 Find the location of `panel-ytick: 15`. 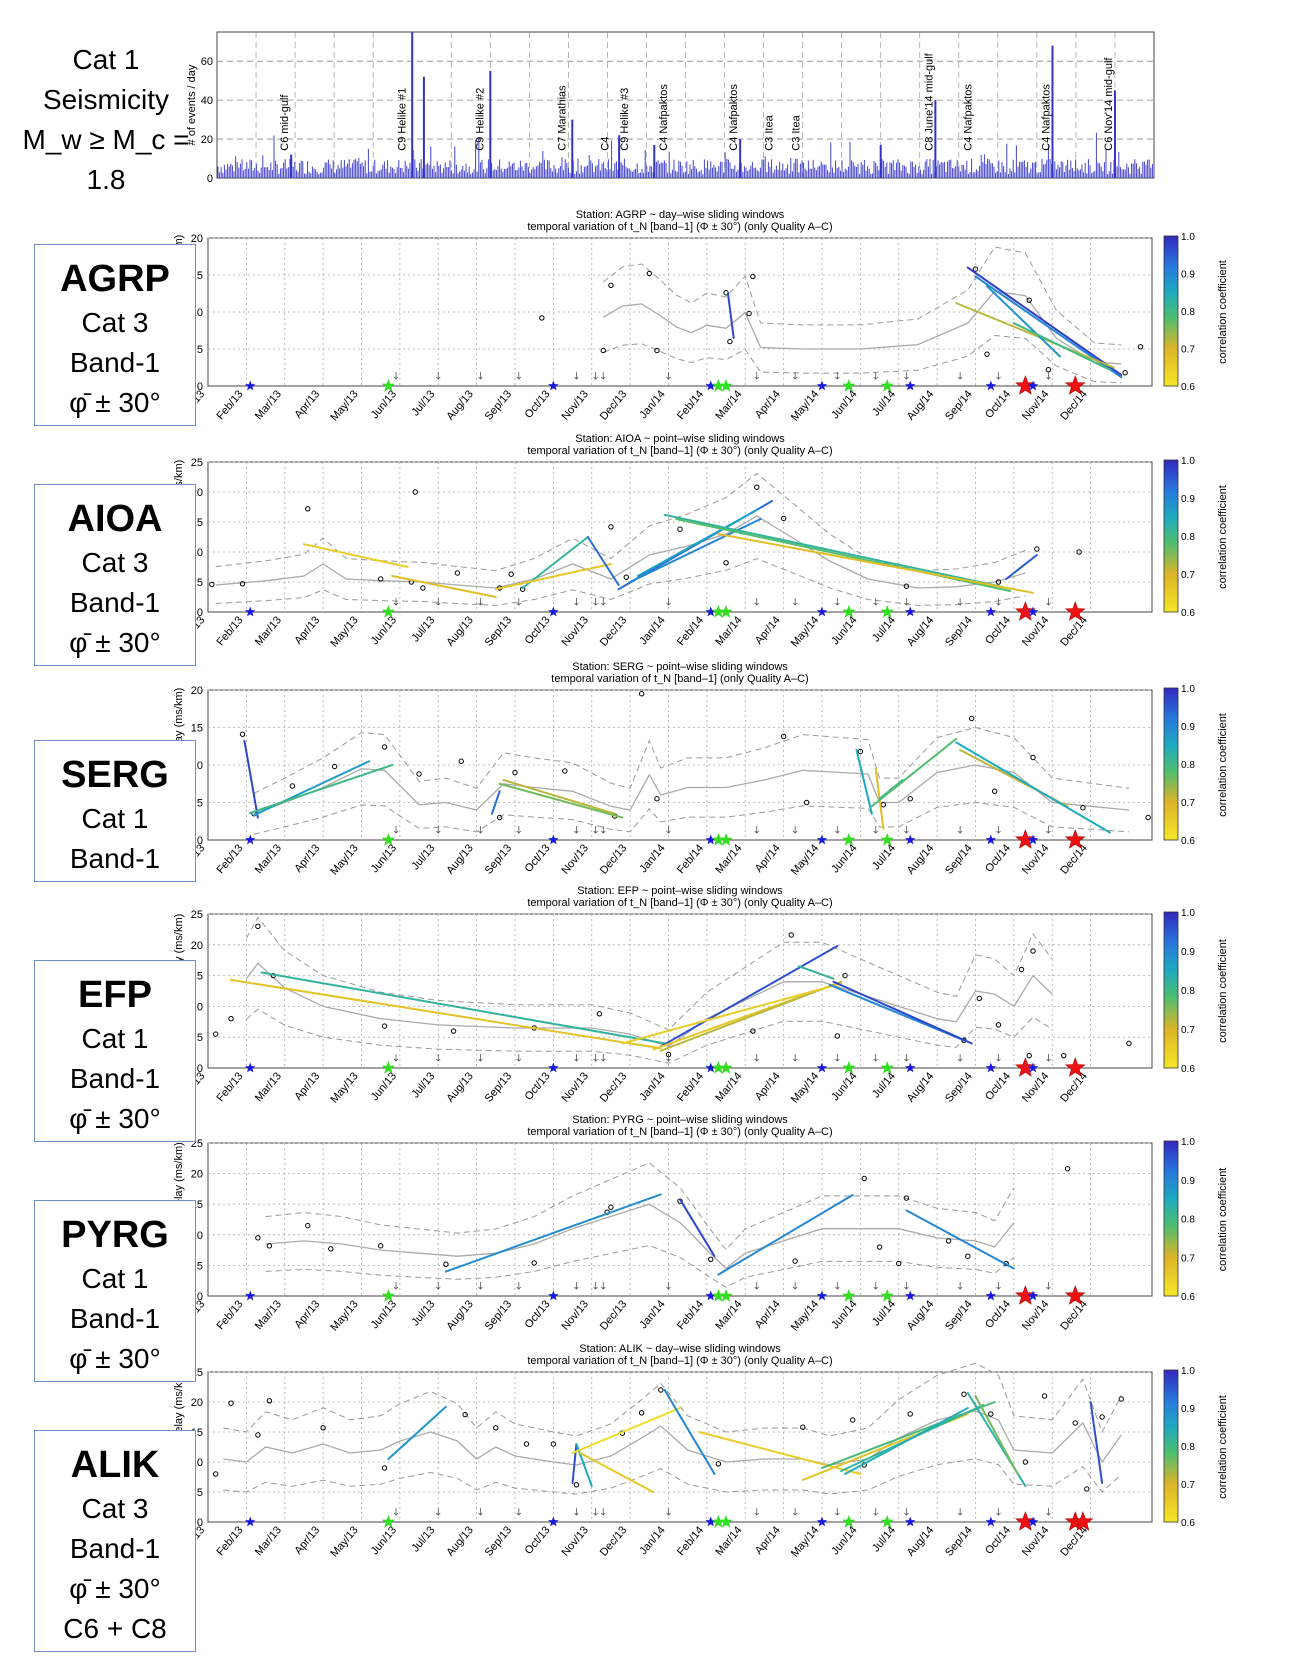

panel-ytick: 15 is located at coordinates (197, 729).